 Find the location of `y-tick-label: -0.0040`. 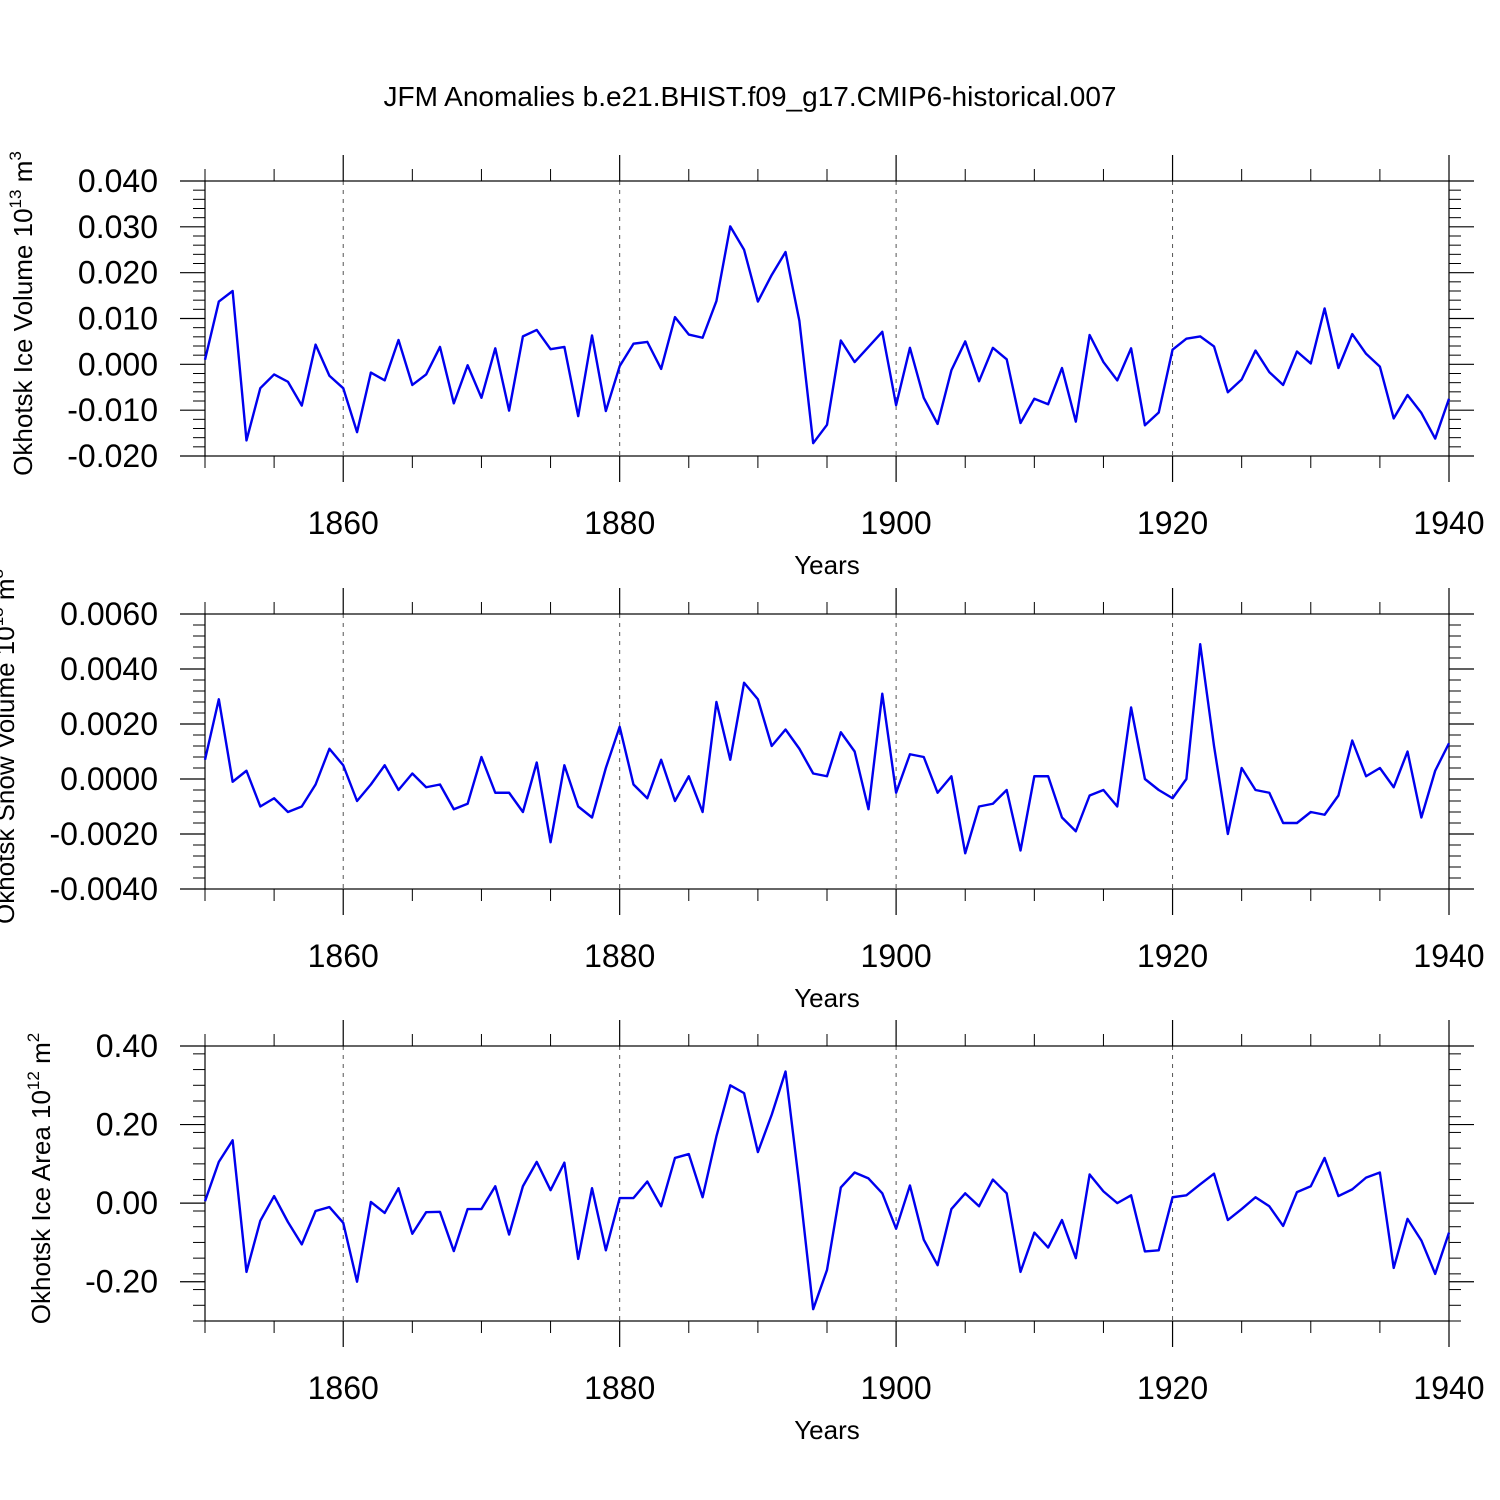

y-tick-label: -0.0040 is located at coordinates (103, 889).